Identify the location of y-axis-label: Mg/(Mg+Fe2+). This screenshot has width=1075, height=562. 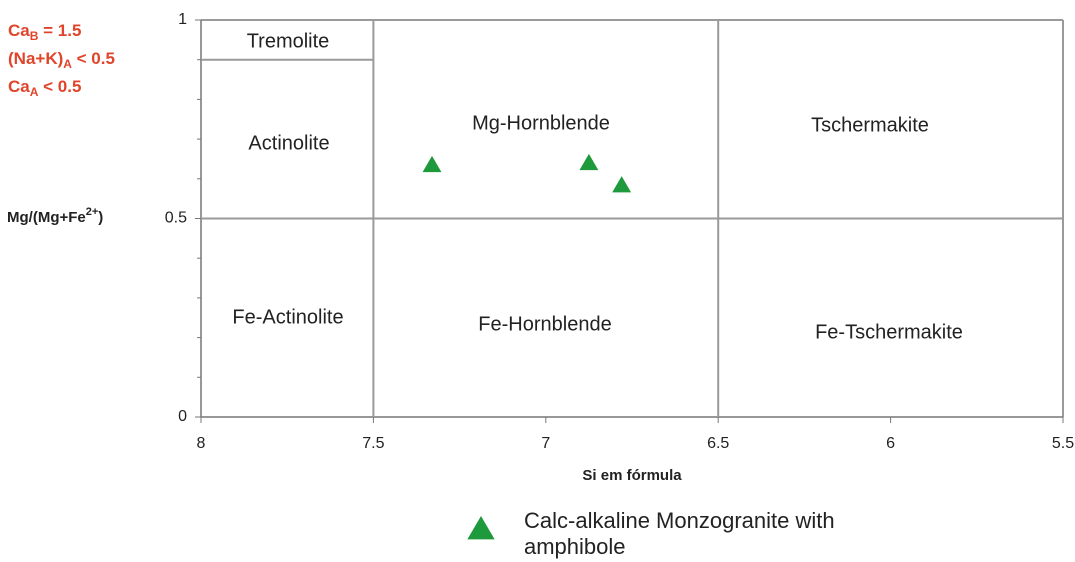
(55, 216).